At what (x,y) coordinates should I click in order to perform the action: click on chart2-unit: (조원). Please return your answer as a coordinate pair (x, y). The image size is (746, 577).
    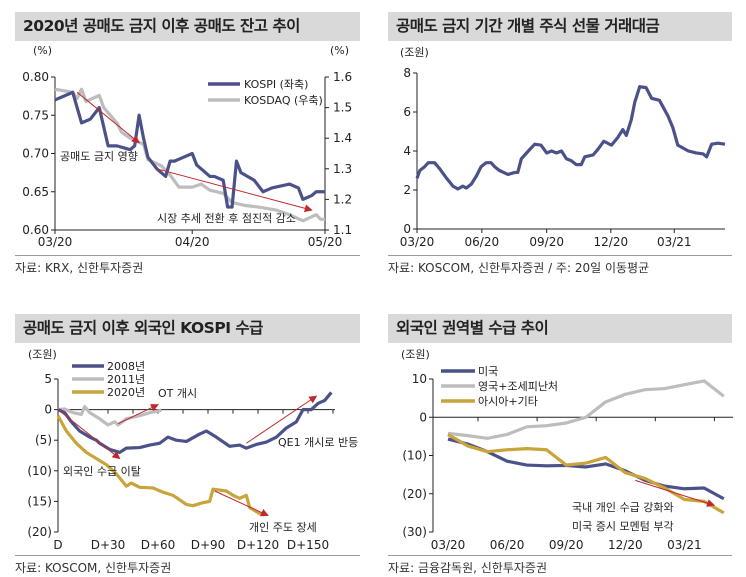
    Looking at the image, I should click on (414, 52).